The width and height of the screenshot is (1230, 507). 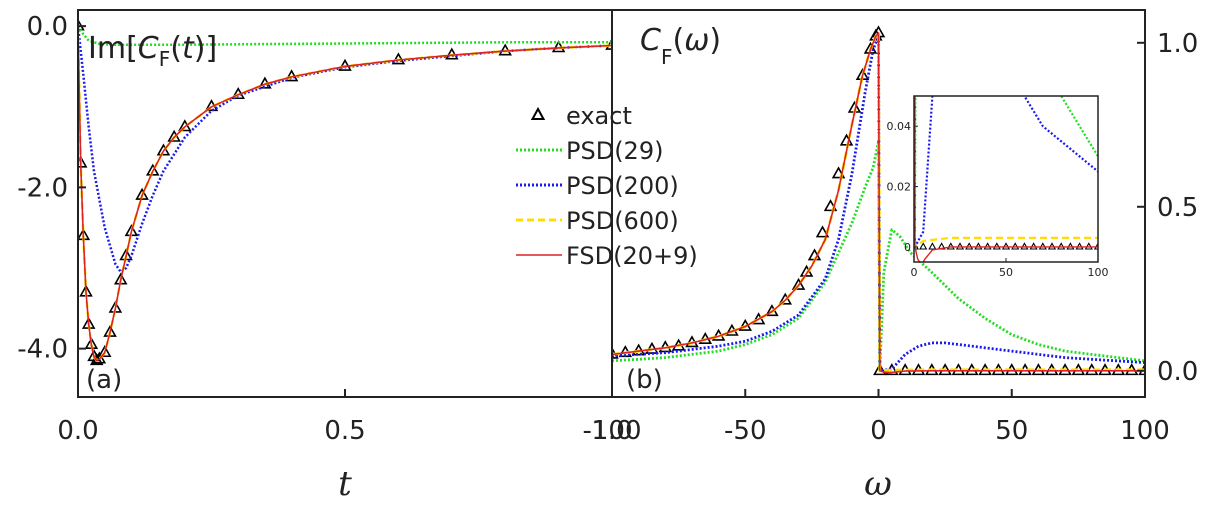 I want to click on legend-label-psd-200: PSD(200), so click(x=622, y=186).